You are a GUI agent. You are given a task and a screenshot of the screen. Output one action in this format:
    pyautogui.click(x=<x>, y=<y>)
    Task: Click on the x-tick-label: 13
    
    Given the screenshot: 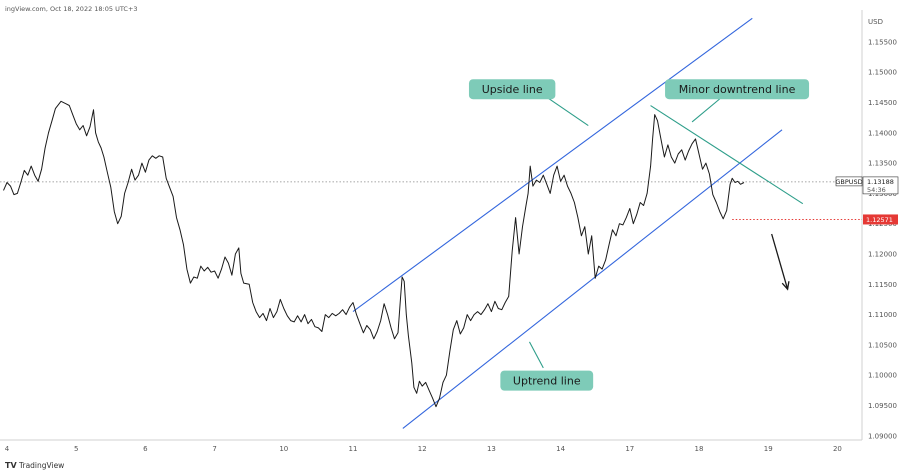 What is the action you would take?
    pyautogui.click(x=491, y=449)
    